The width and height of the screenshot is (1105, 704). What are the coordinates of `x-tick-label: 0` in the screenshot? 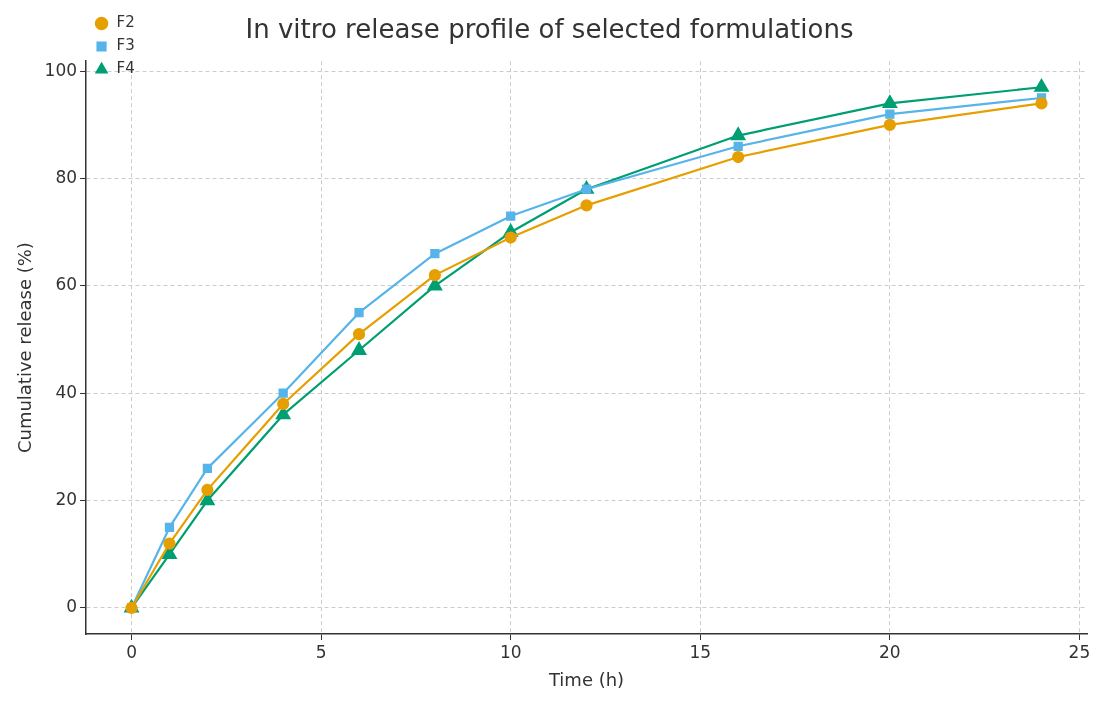 It's located at (131, 651).